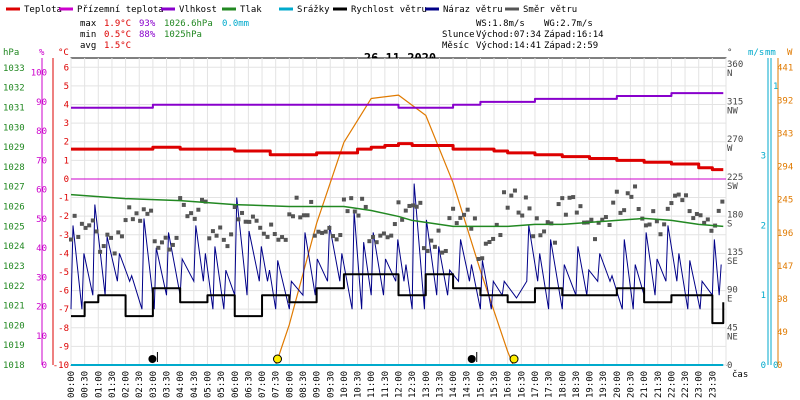 The image size is (800, 400). Describe the element at coordinates (500, 24) in the screenshot. I see `wind-speed-summary: WS:1.8m/s` at that location.